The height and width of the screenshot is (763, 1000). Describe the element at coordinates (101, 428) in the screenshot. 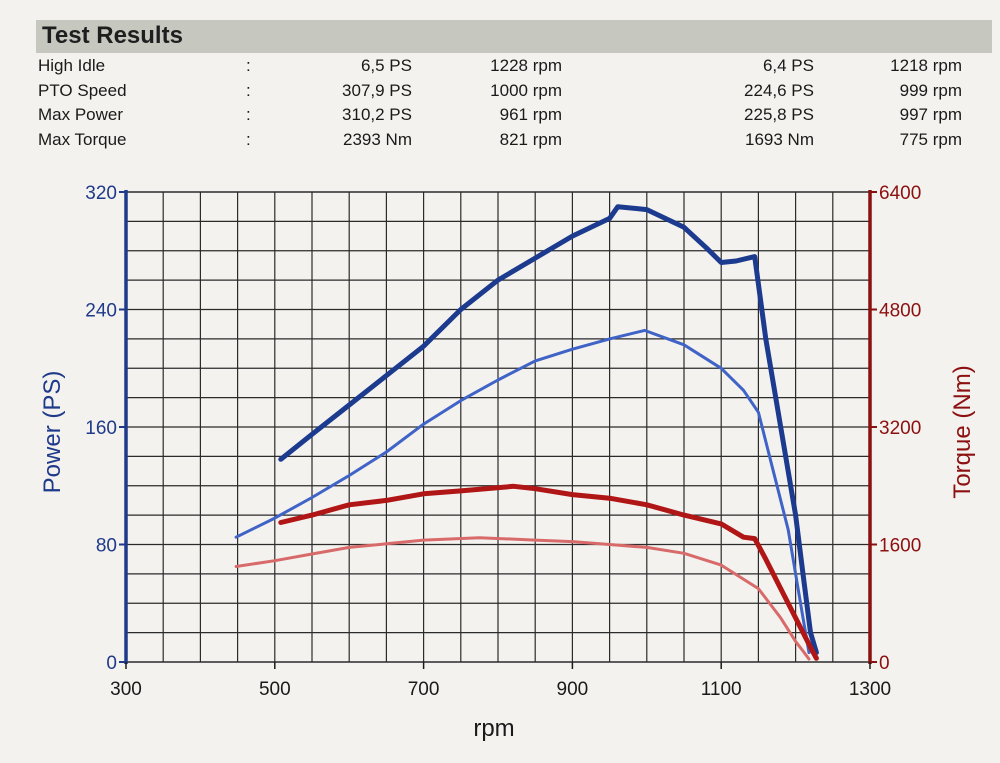

I see `y-left-tick-label: 160` at that location.